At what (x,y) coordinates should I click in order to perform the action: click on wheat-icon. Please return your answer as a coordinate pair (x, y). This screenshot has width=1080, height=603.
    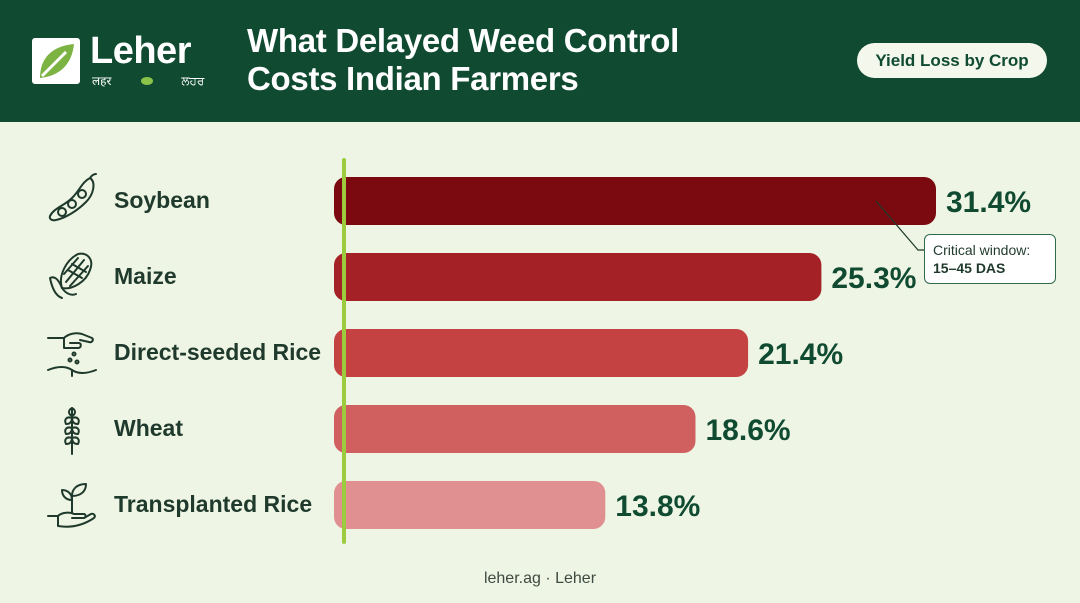
    Looking at the image, I should click on (72, 431).